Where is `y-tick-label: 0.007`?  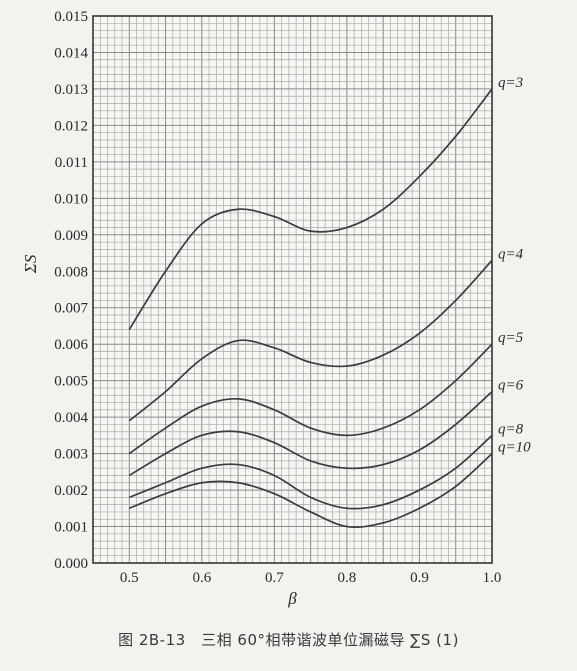 y-tick-label: 0.007 is located at coordinates (71, 309).